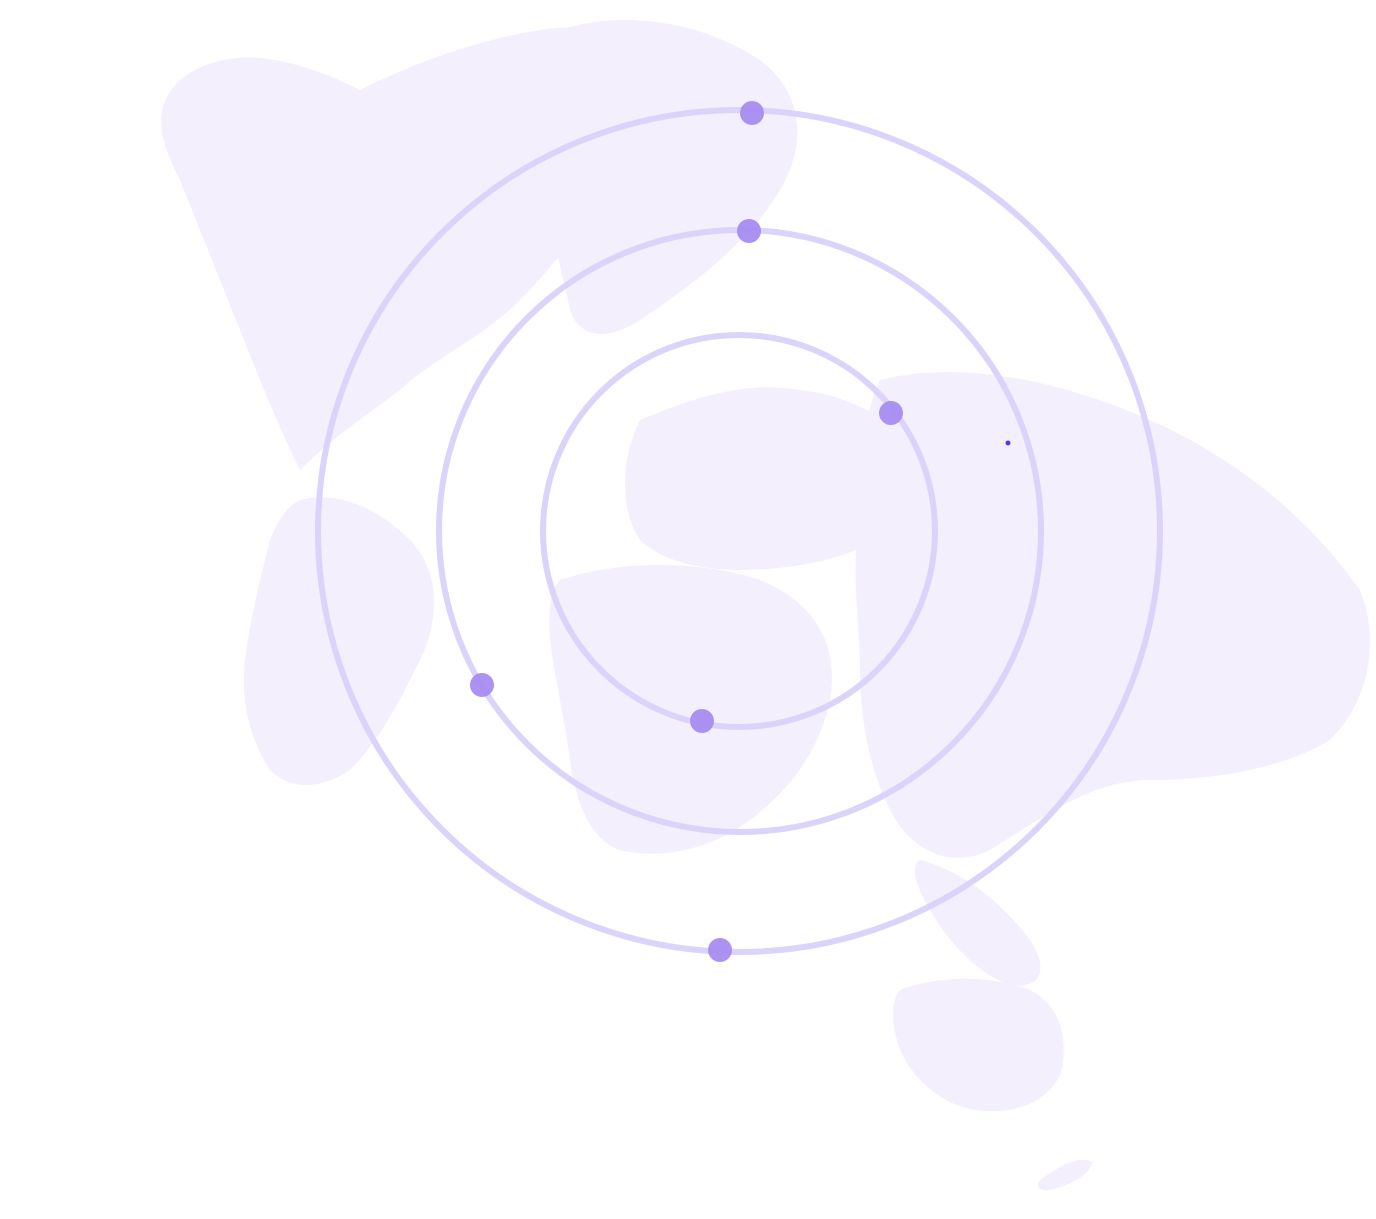 This screenshot has width=1376, height=1219. What do you see at coordinates (977, 923) in the screenshot?
I see `southeast-asia-land` at bounding box center [977, 923].